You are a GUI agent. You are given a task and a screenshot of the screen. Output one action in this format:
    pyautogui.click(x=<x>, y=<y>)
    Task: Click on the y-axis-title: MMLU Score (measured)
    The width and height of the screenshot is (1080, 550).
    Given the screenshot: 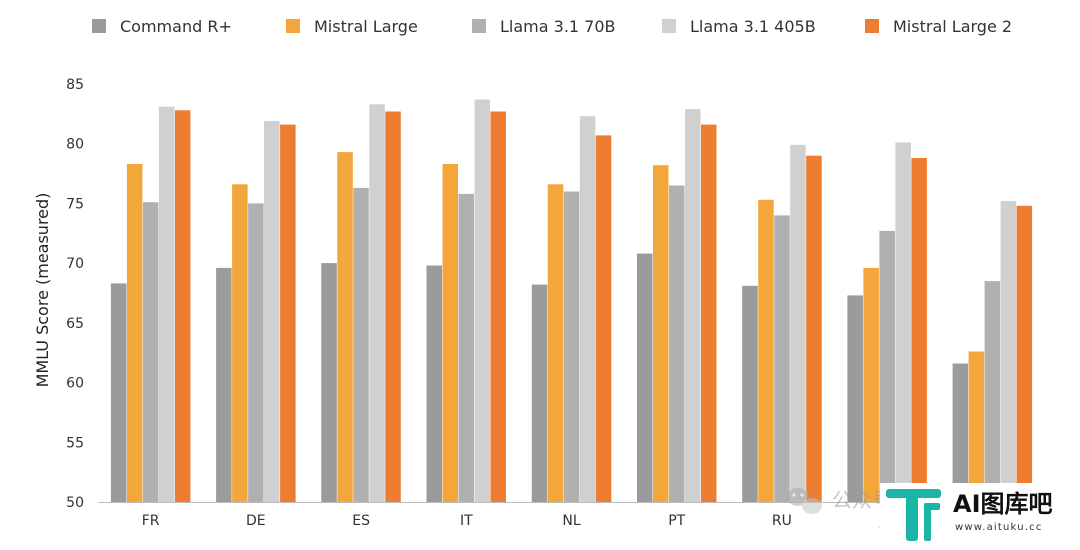 What is the action you would take?
    pyautogui.click(x=42, y=290)
    